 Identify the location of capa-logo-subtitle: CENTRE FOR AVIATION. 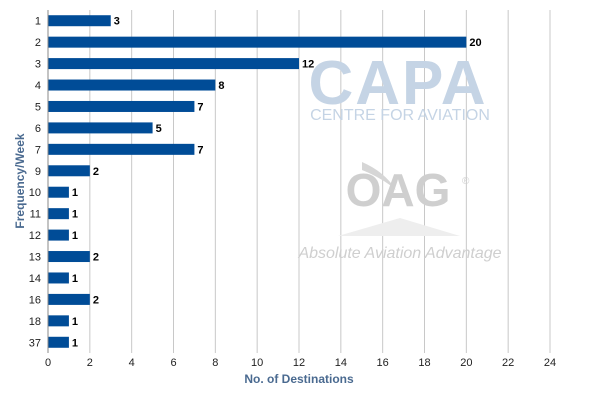
(400, 115).